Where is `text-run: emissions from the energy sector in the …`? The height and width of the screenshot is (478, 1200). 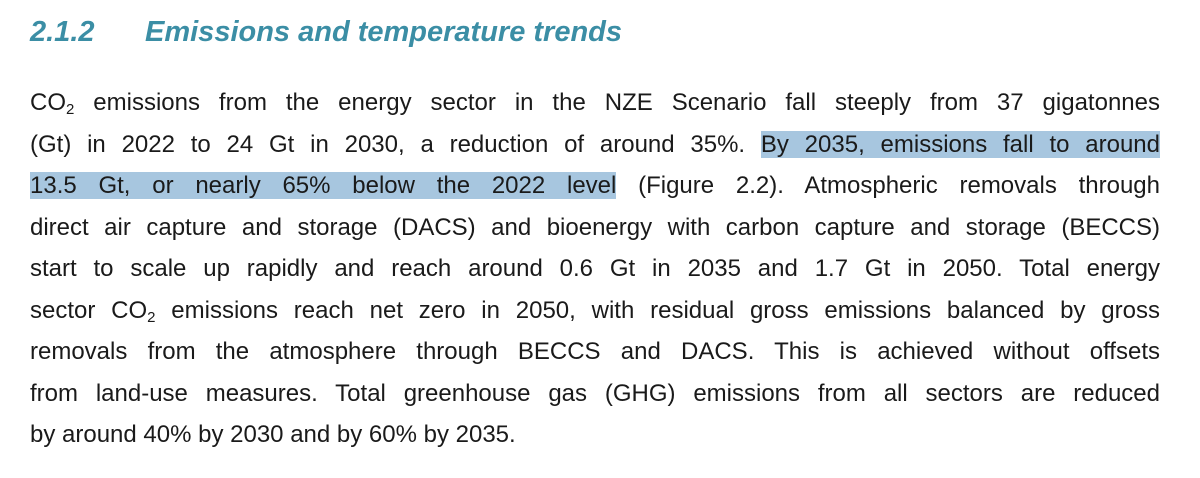
text-run: emissions from the energy sector in the … is located at coordinates (617, 102).